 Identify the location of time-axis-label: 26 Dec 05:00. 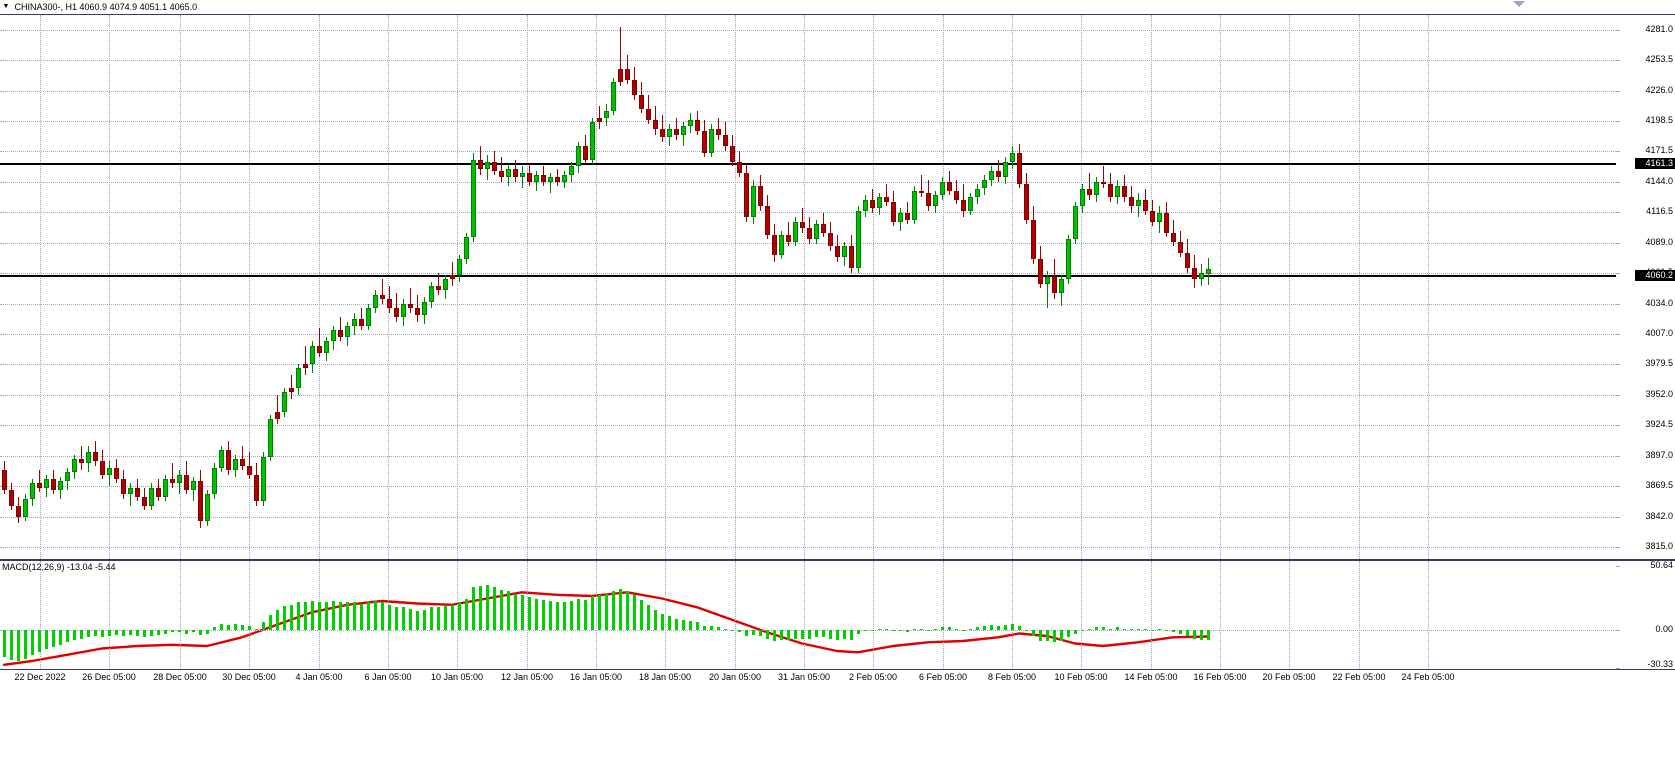
(109, 677).